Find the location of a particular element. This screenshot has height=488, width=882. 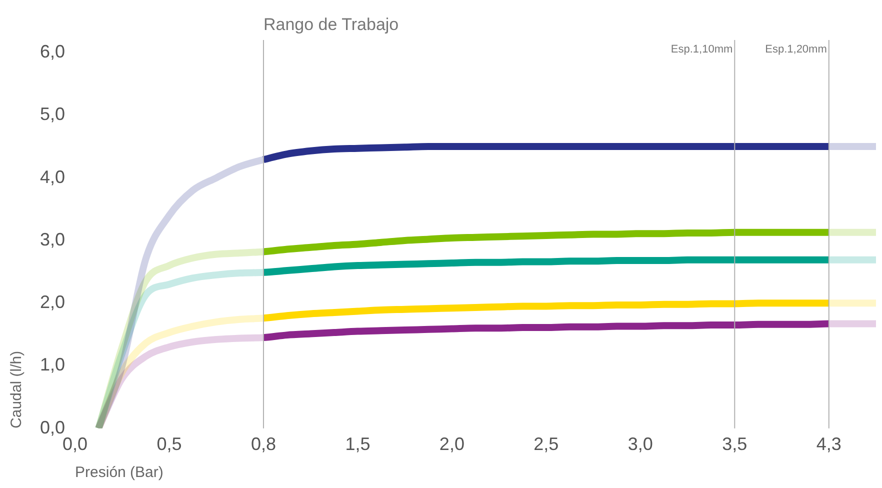

x-tick-label: 1,5 is located at coordinates (357, 444).